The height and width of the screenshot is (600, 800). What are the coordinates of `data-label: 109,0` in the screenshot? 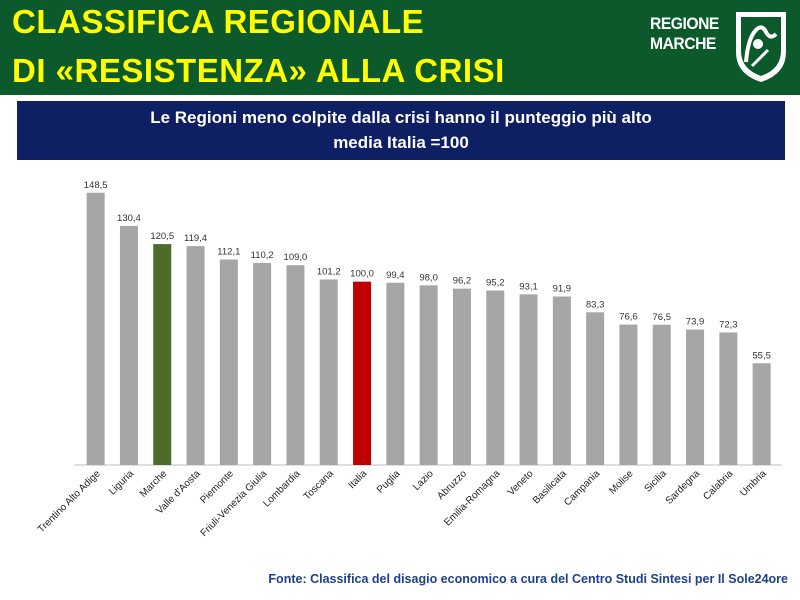 It's located at (296, 257).